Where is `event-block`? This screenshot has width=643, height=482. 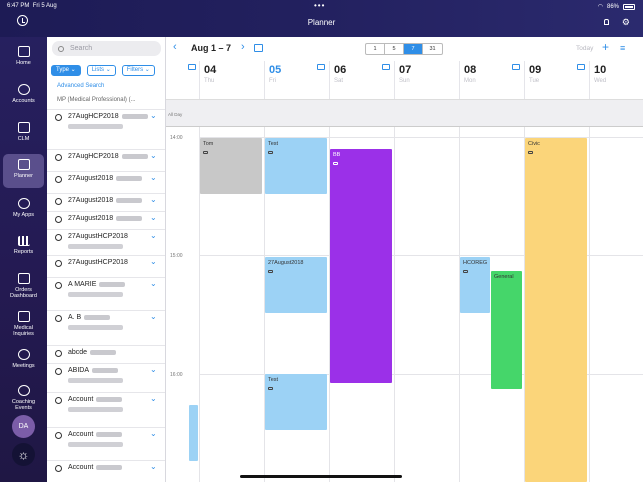 event-block is located at coordinates (193, 433).